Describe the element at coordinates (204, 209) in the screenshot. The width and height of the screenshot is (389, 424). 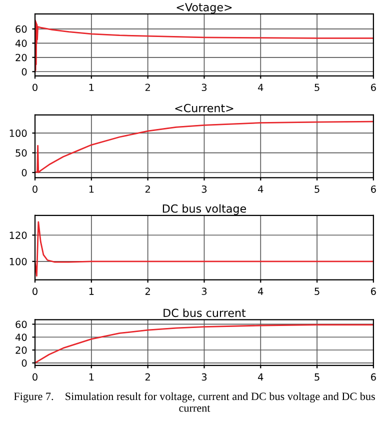
I see `chart-title: DC bus voltage` at that location.